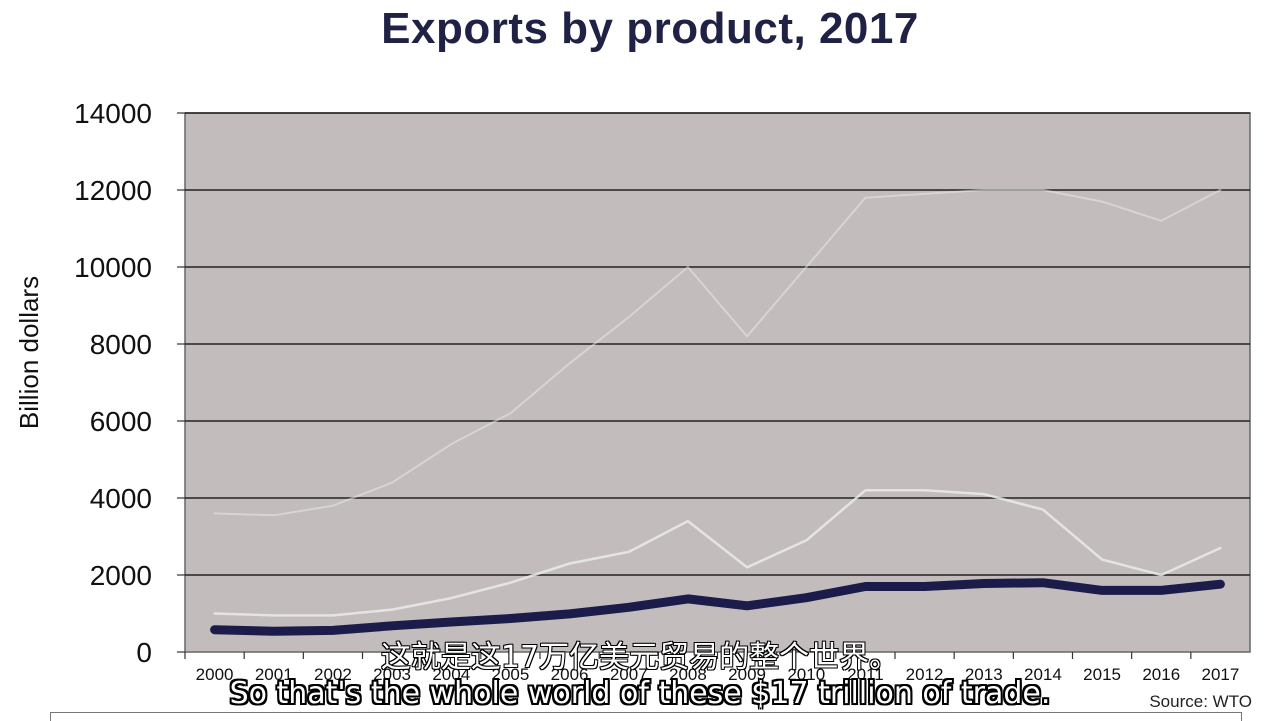  I want to click on y-tick-label: 6000, so click(121, 421).